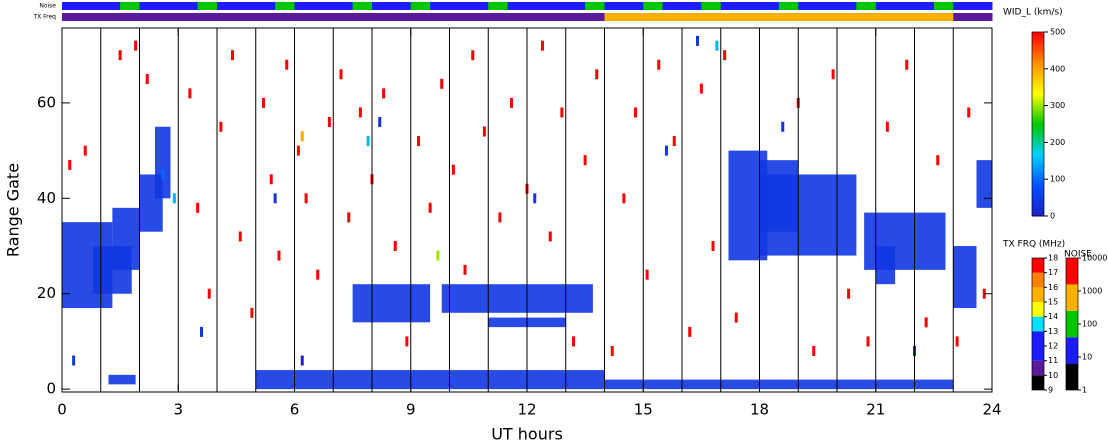 This screenshot has width=1108, height=441. I want to click on noise-scale-title: NOISE, so click(1078, 255).